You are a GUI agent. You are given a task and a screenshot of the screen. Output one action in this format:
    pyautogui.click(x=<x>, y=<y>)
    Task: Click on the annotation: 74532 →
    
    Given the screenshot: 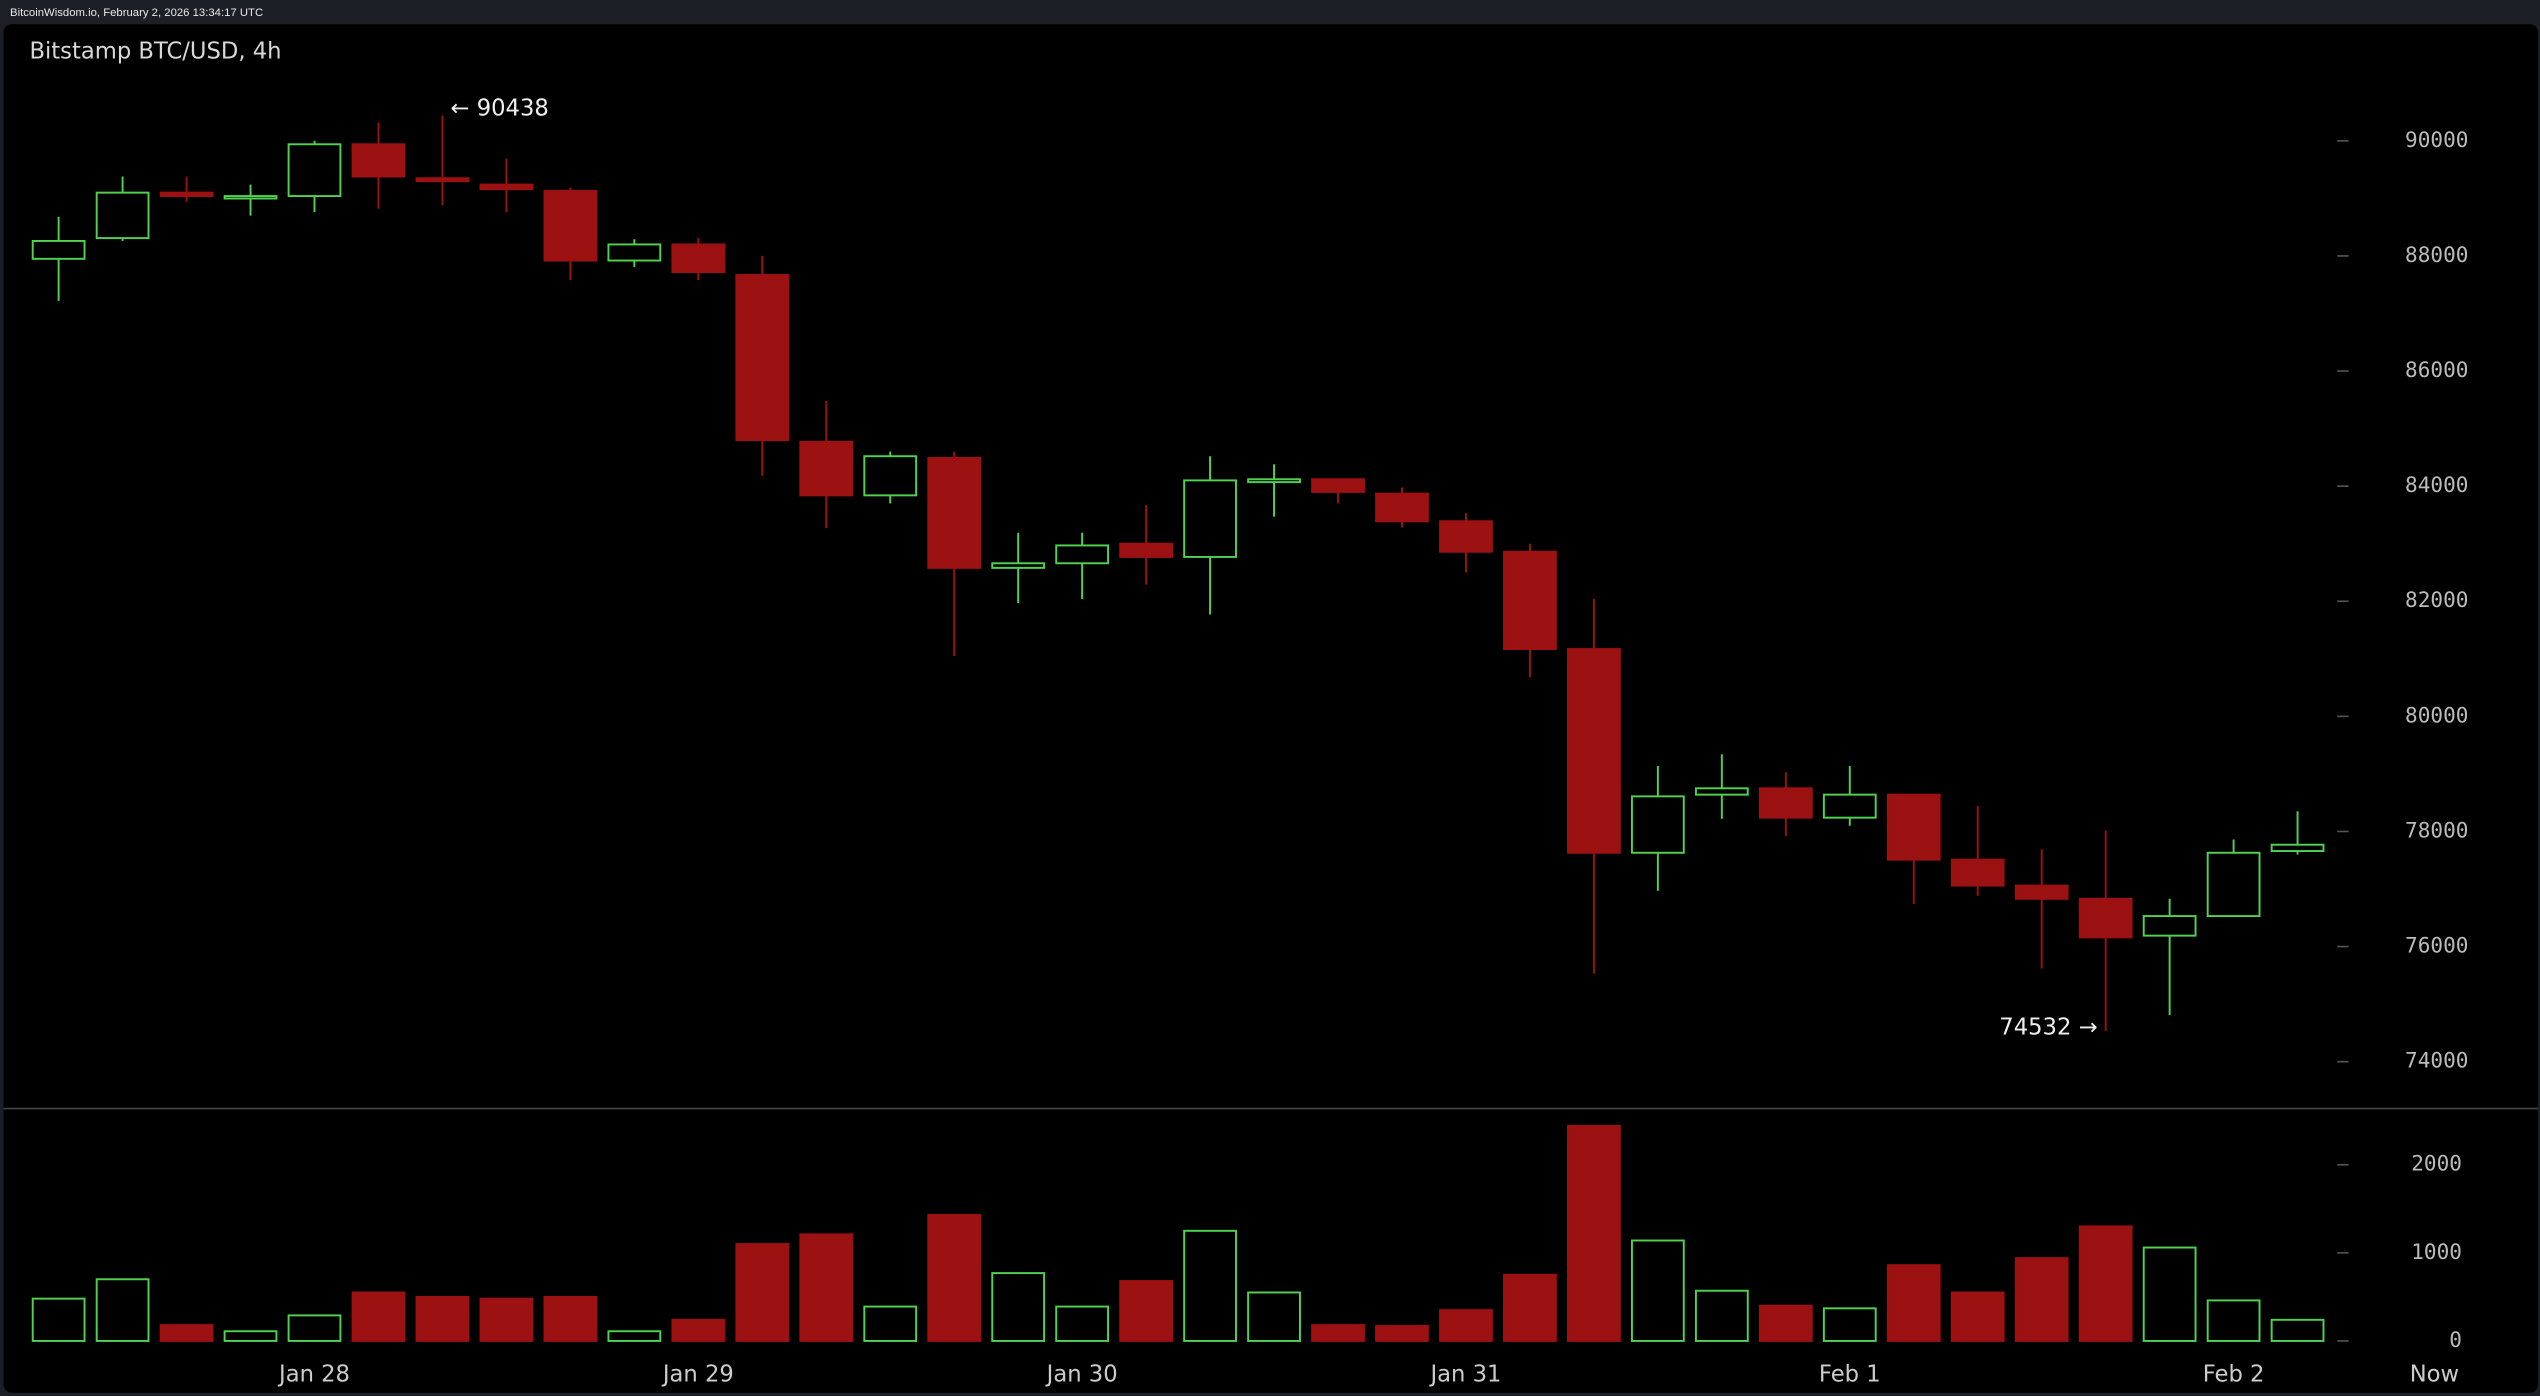 What is the action you would take?
    pyautogui.click(x=2048, y=1027)
    